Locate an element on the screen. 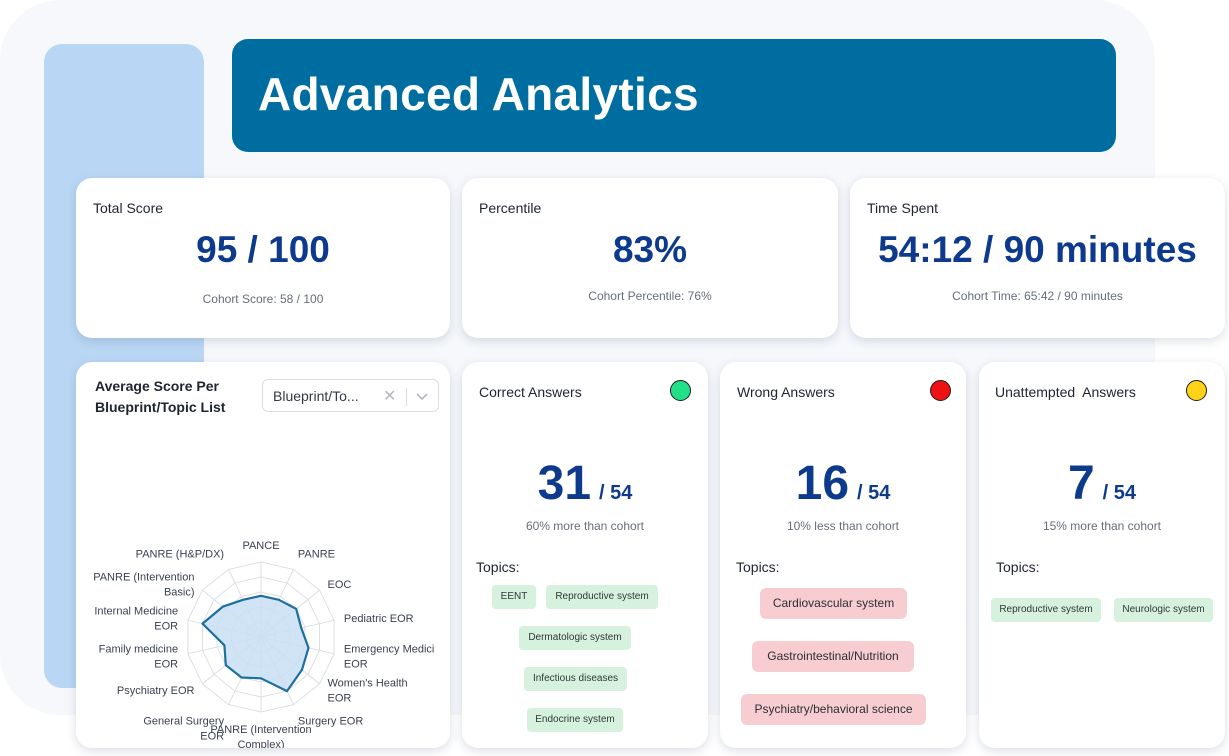 The image size is (1229, 756). unattempted-count-total: / 54 is located at coordinates (1119, 493).